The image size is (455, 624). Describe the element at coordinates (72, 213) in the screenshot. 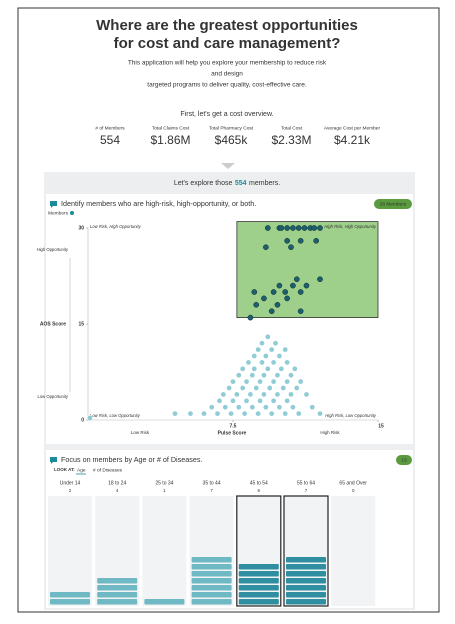

I see `legend-dot` at that location.